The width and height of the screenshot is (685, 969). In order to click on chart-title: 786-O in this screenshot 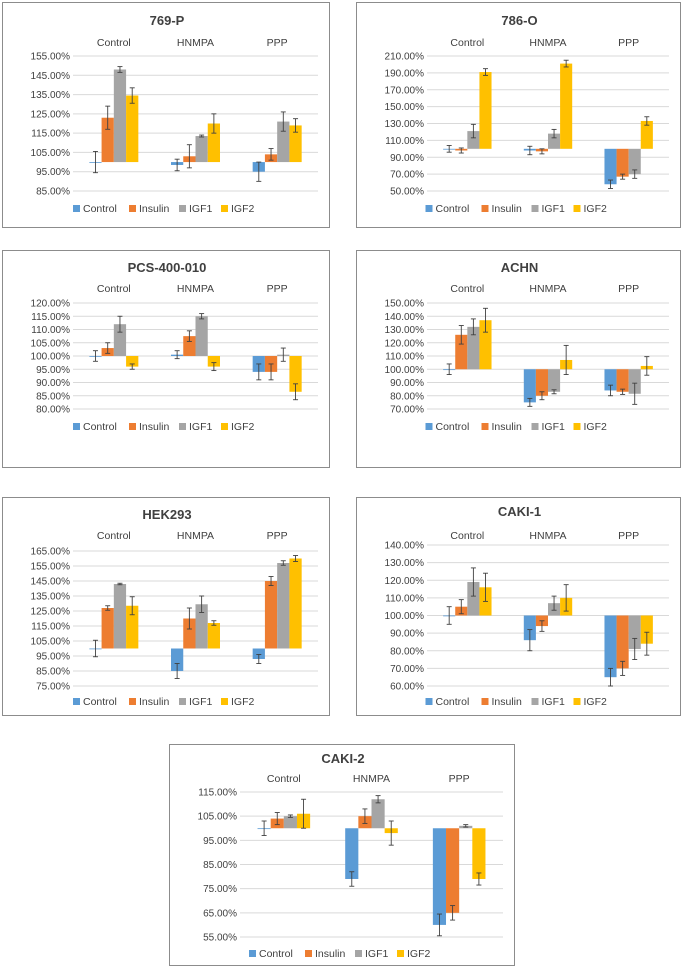, I will do `click(519, 20)`.